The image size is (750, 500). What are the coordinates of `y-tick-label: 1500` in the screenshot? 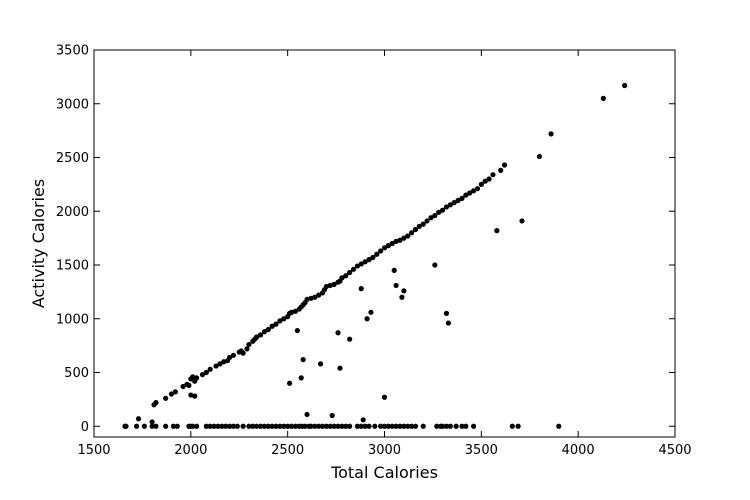 It's located at (72, 266).